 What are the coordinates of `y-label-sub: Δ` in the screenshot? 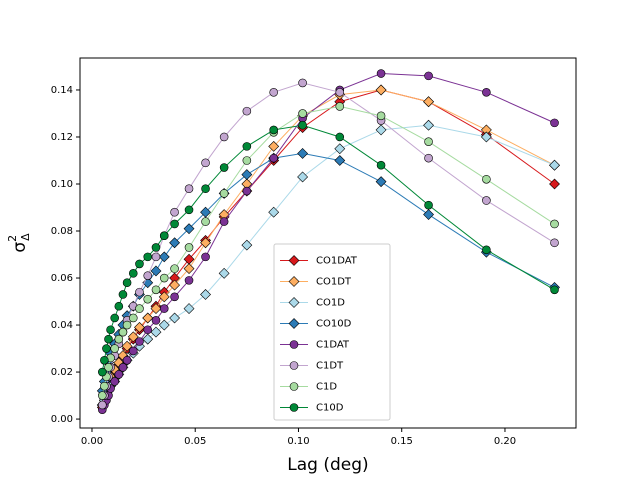 It's located at (25, 237).